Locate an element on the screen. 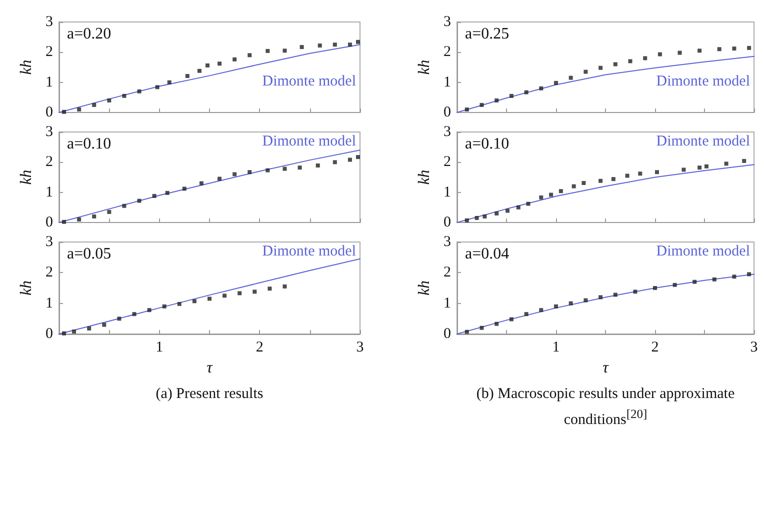 The width and height of the screenshot is (764, 530). annotation: a=0.05 is located at coordinates (89, 254).